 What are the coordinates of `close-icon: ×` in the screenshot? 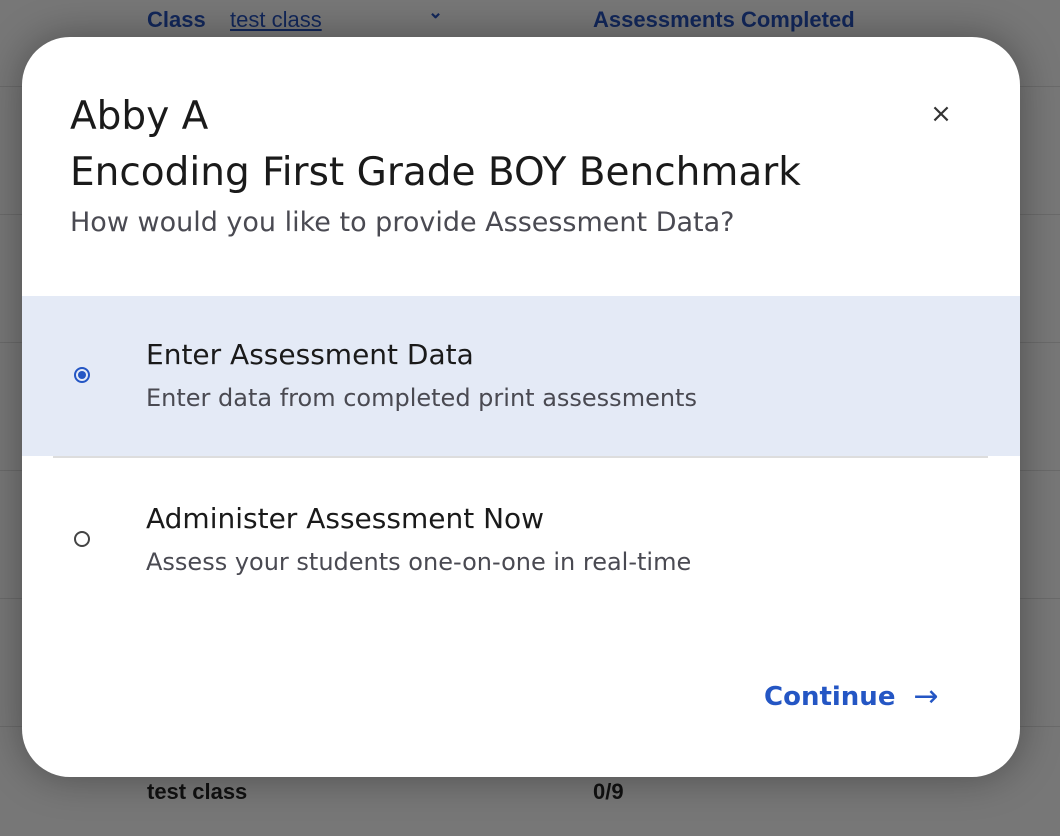 It's located at (941, 114).